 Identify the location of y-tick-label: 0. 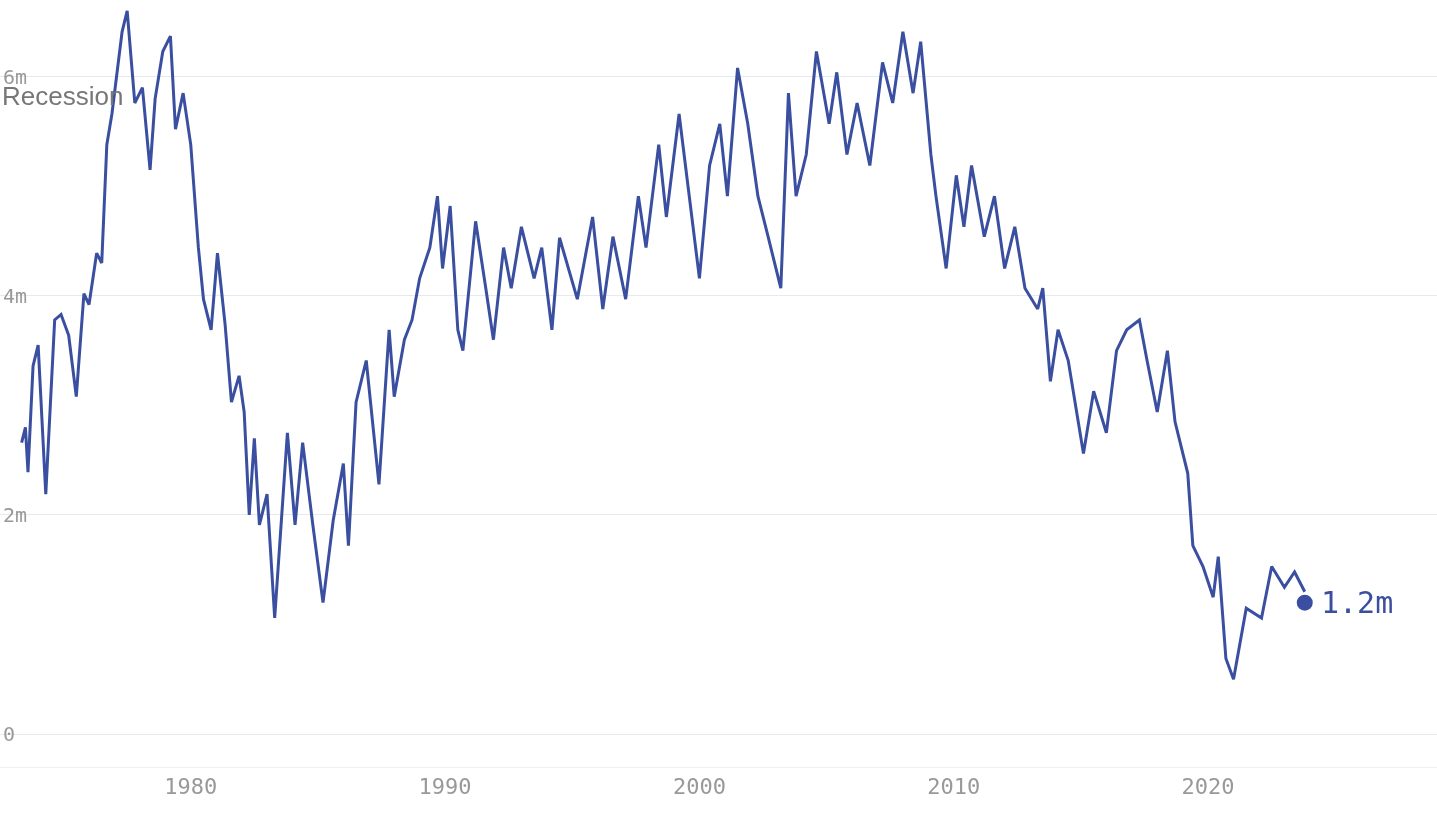
(9, 734).